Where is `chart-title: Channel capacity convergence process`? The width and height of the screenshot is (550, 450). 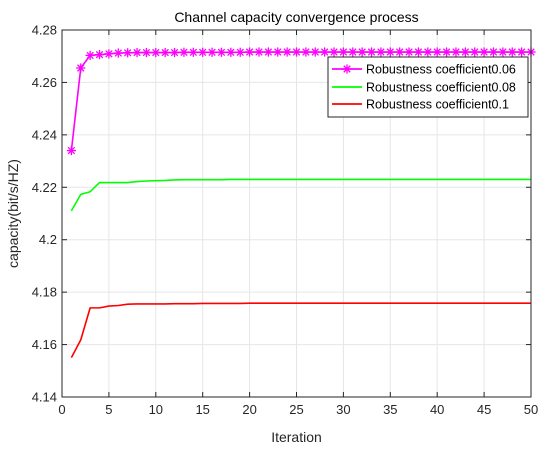
chart-title: Channel capacity convergence process is located at coordinates (296, 17).